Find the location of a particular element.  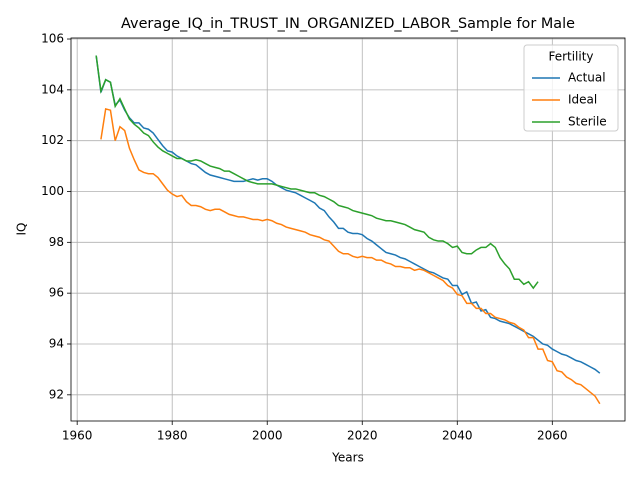

x-tick-label: 2040 is located at coordinates (457, 436).